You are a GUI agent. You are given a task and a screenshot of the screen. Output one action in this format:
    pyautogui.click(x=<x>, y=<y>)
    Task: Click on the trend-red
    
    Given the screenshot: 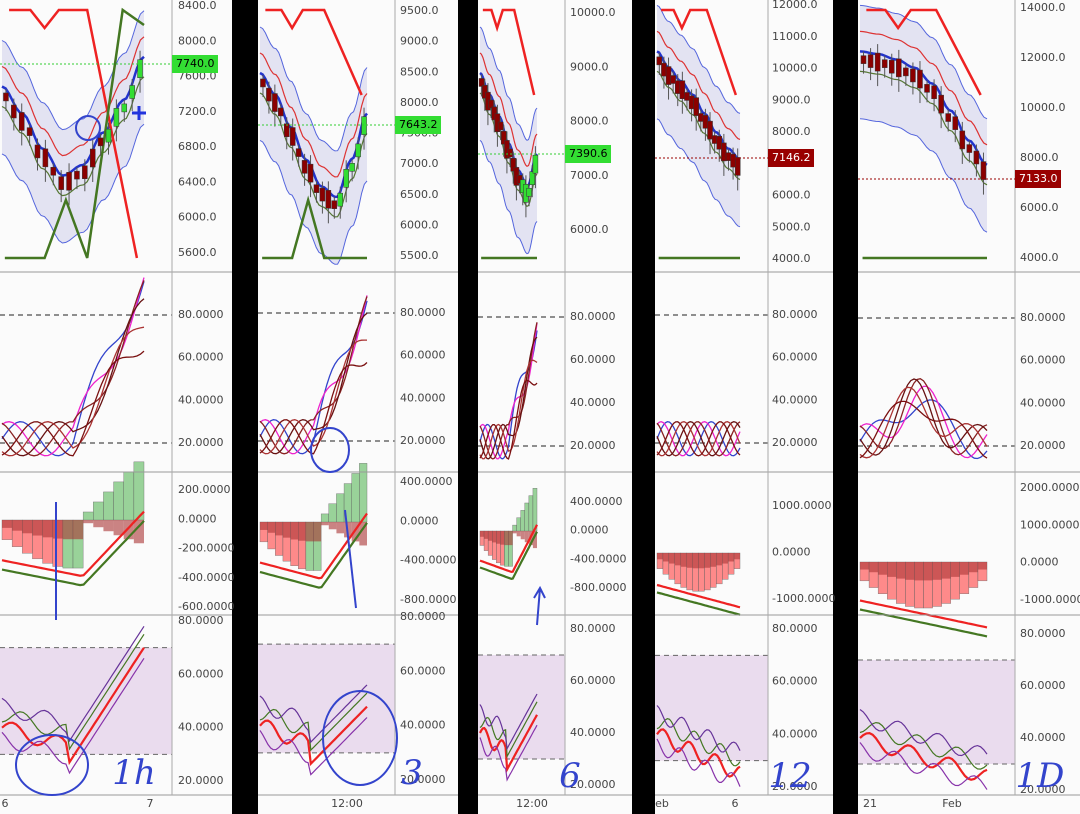 What is the action you would take?
    pyautogui.click(x=74, y=133)
    